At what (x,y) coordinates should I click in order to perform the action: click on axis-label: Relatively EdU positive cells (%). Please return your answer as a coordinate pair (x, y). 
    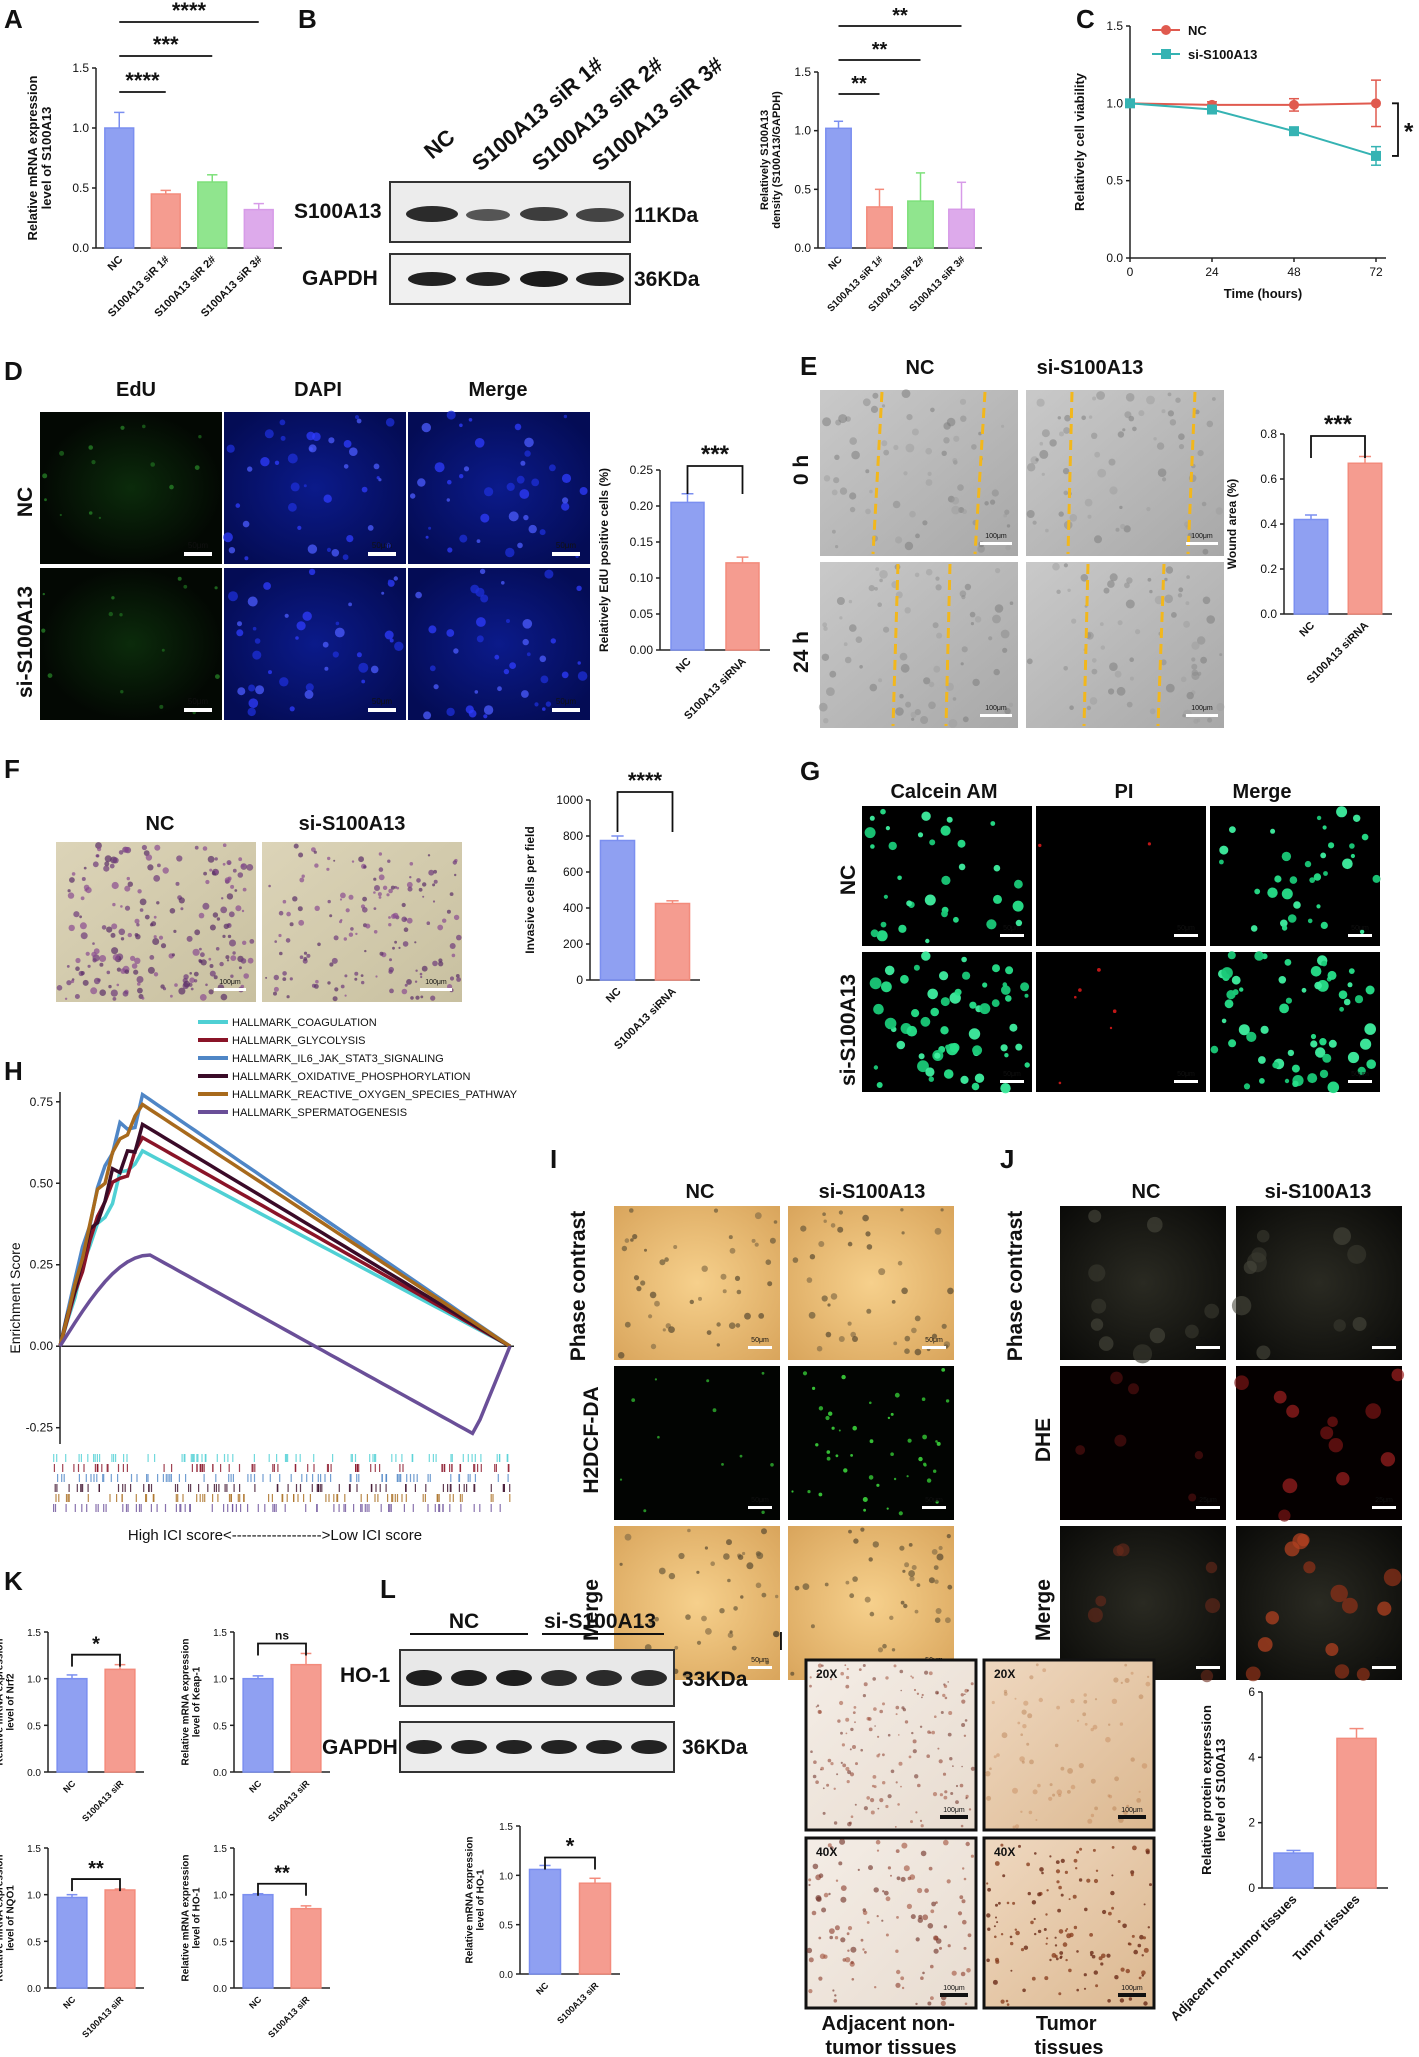
    Looking at the image, I should click on (604, 560).